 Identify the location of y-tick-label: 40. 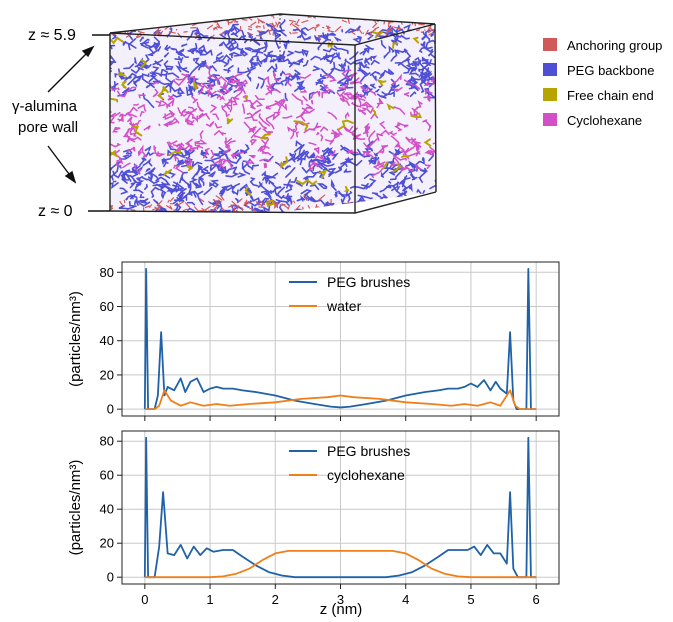
(107, 340).